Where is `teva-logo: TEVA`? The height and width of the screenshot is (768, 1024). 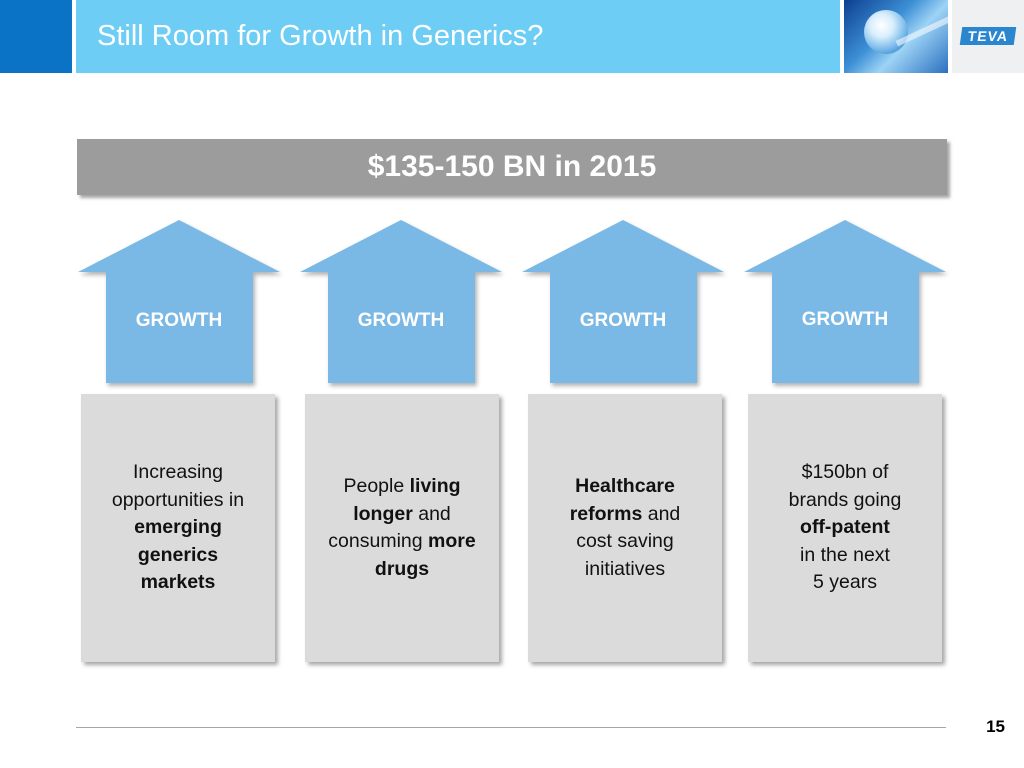
teva-logo: TEVA is located at coordinates (988, 36).